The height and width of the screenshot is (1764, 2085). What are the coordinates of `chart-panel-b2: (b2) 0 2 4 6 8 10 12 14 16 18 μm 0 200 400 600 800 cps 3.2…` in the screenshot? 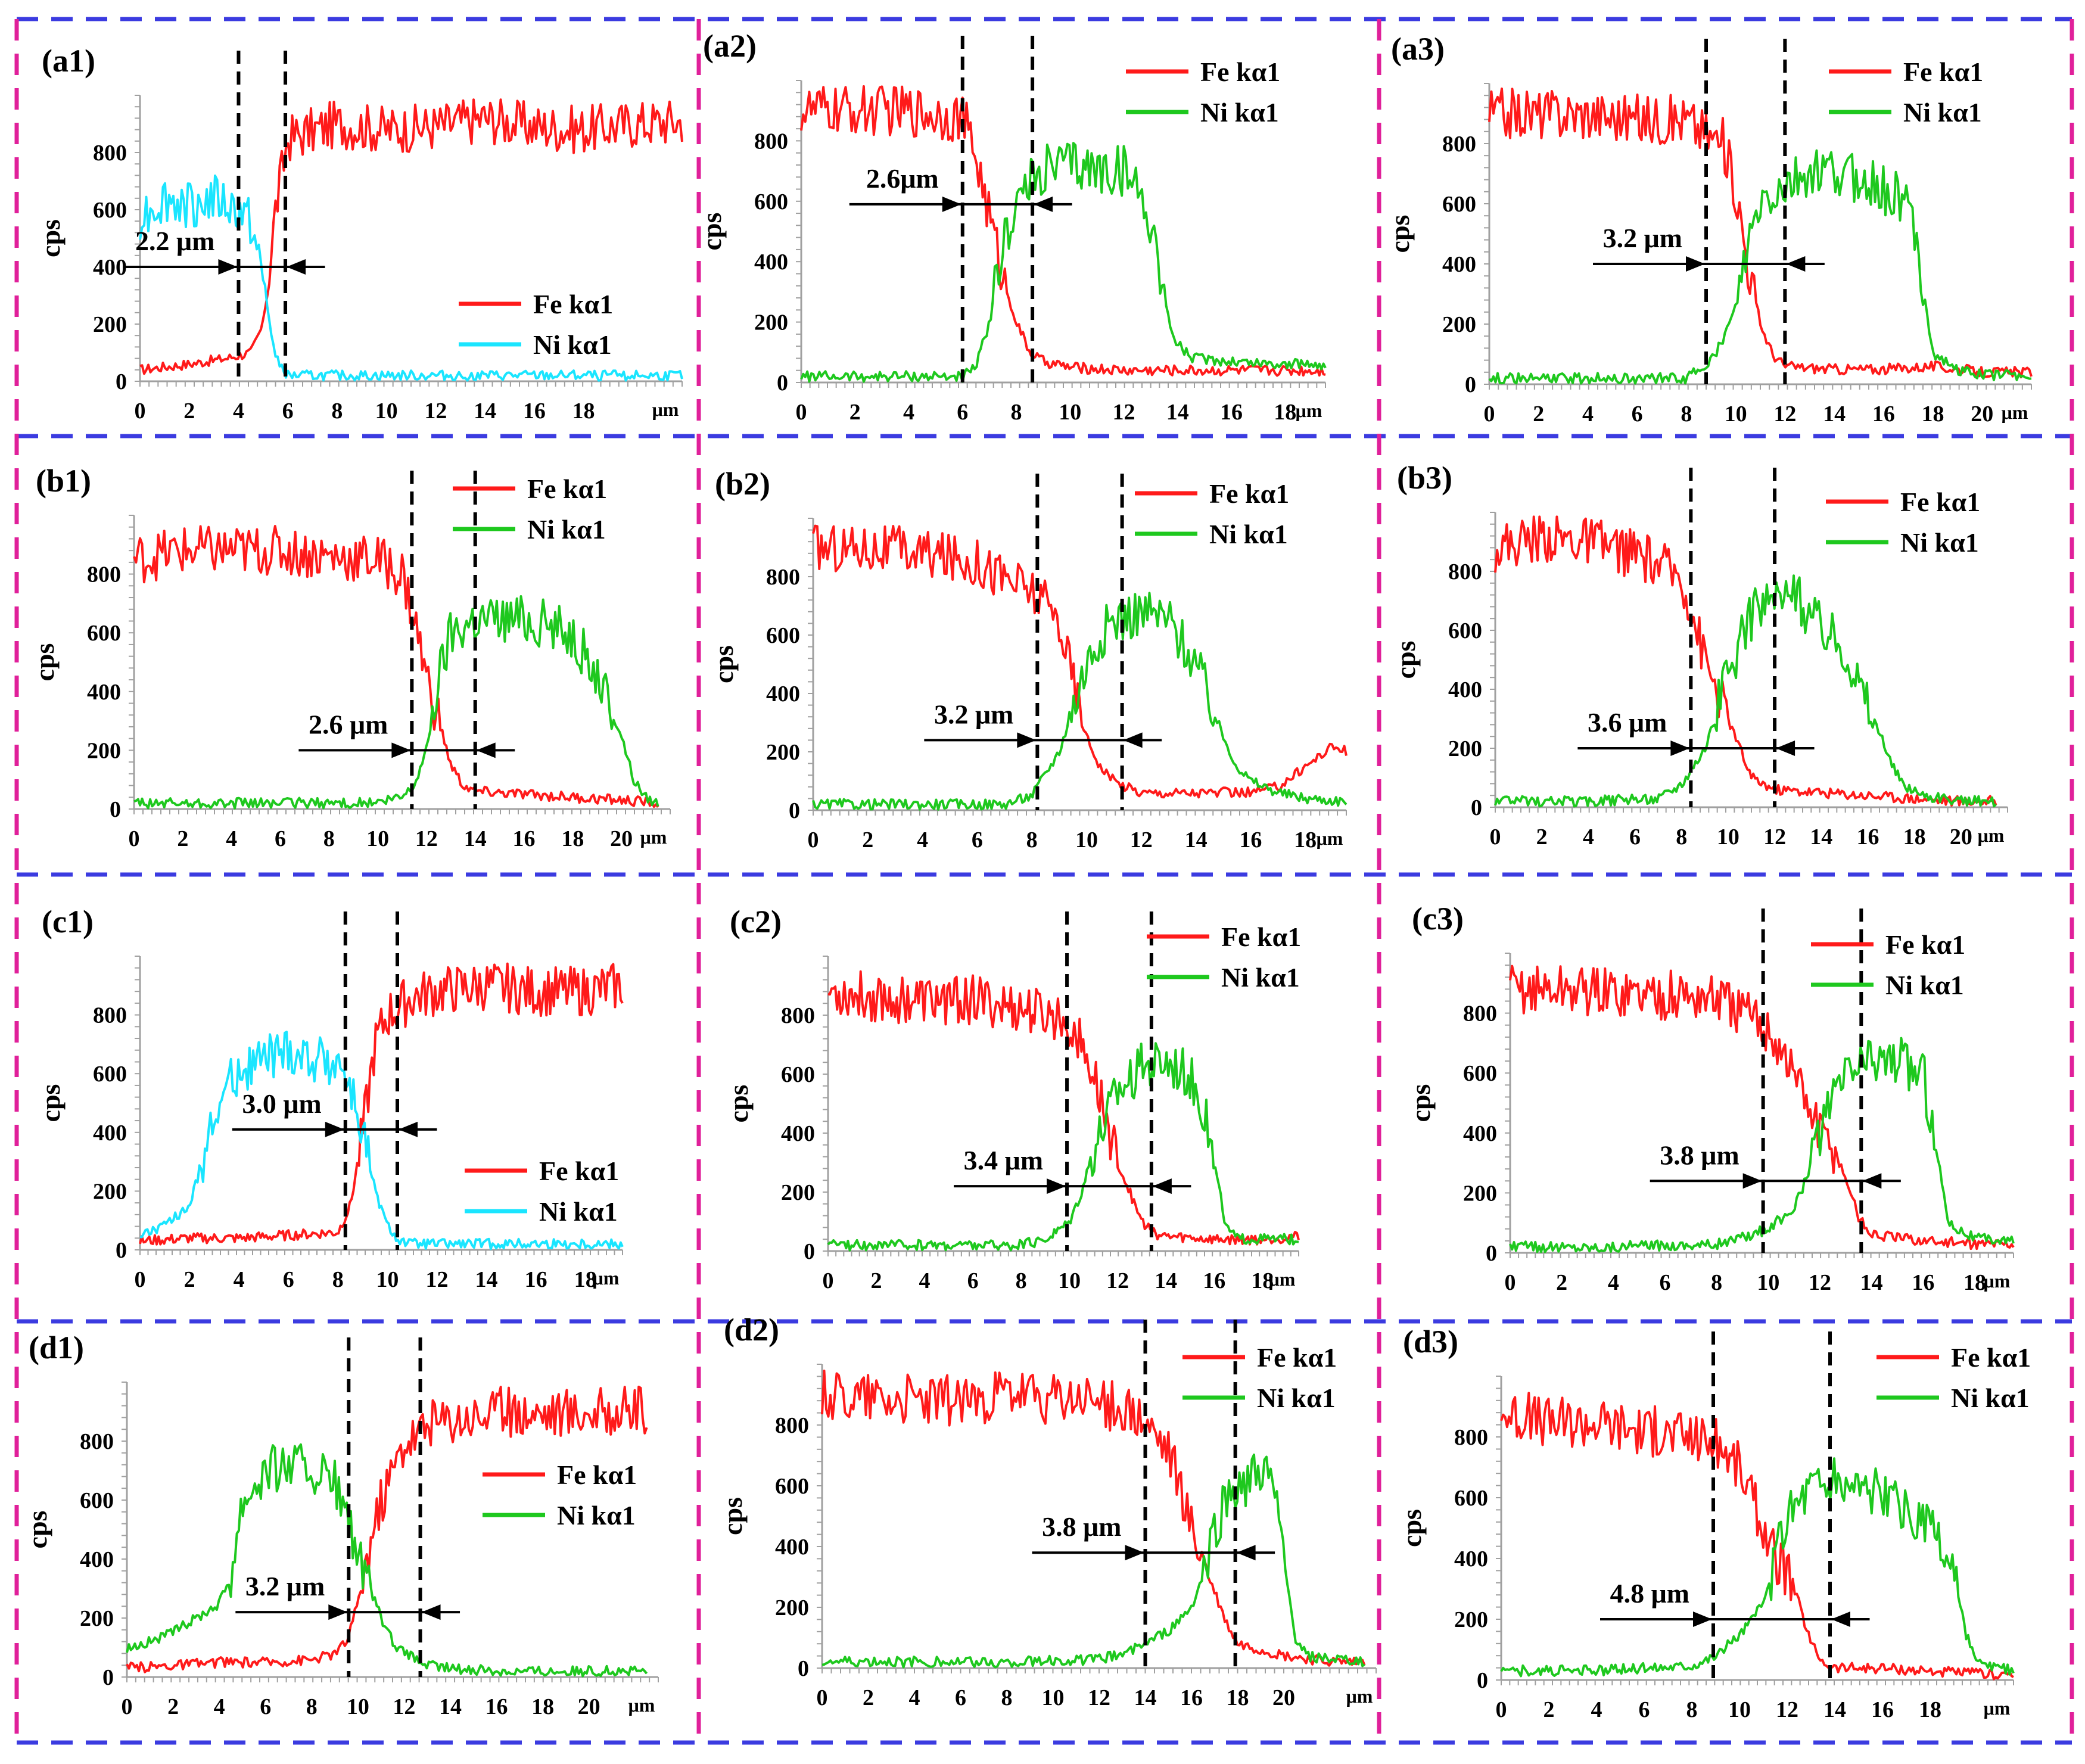 It's located at (1028, 659).